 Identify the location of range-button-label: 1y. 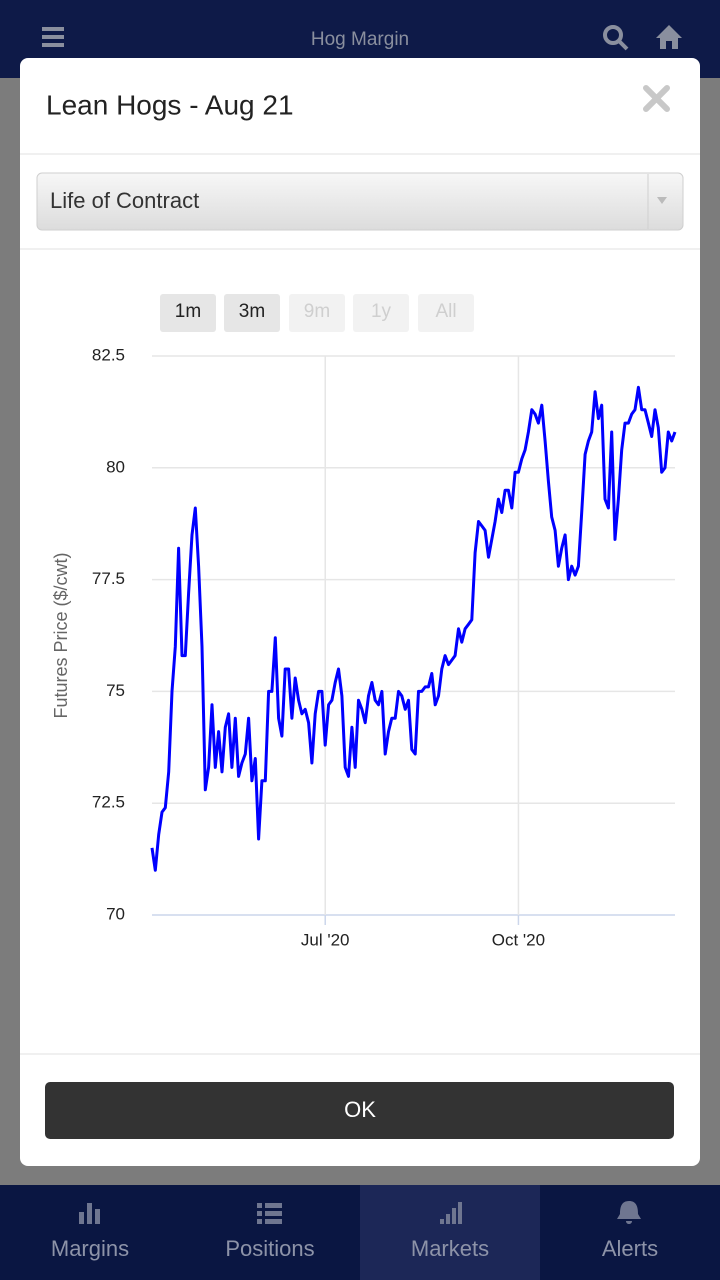
(381, 311).